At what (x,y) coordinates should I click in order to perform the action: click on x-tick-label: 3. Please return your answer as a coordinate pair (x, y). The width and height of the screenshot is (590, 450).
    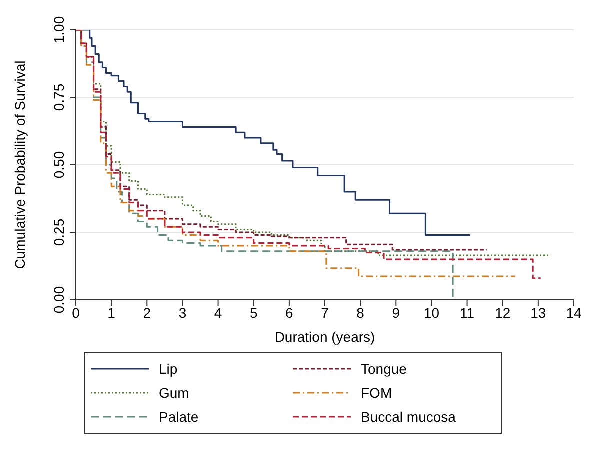
    Looking at the image, I should click on (182, 312).